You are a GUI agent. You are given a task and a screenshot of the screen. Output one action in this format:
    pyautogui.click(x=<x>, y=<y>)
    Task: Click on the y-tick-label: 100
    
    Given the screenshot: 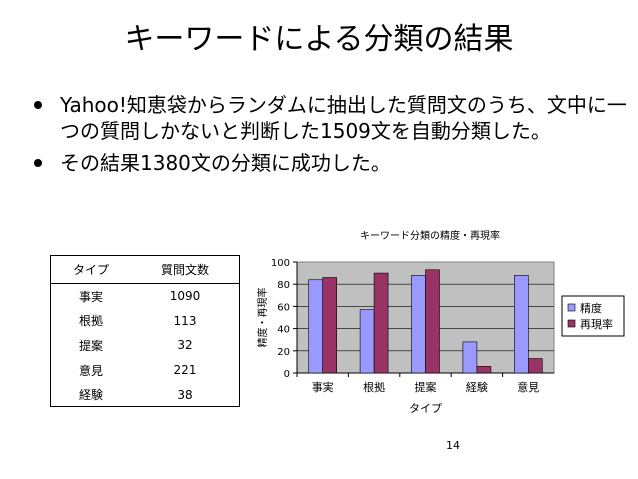 What is the action you would take?
    pyautogui.click(x=280, y=263)
    